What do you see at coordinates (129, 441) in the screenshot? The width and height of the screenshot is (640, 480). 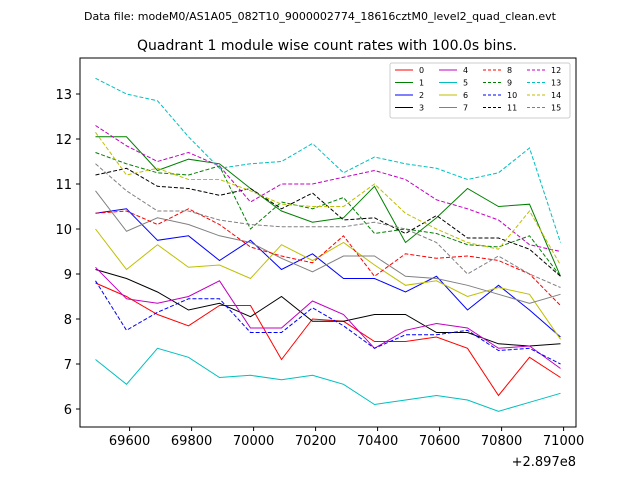 I see `x-tick-label: 69600` at bounding box center [129, 441].